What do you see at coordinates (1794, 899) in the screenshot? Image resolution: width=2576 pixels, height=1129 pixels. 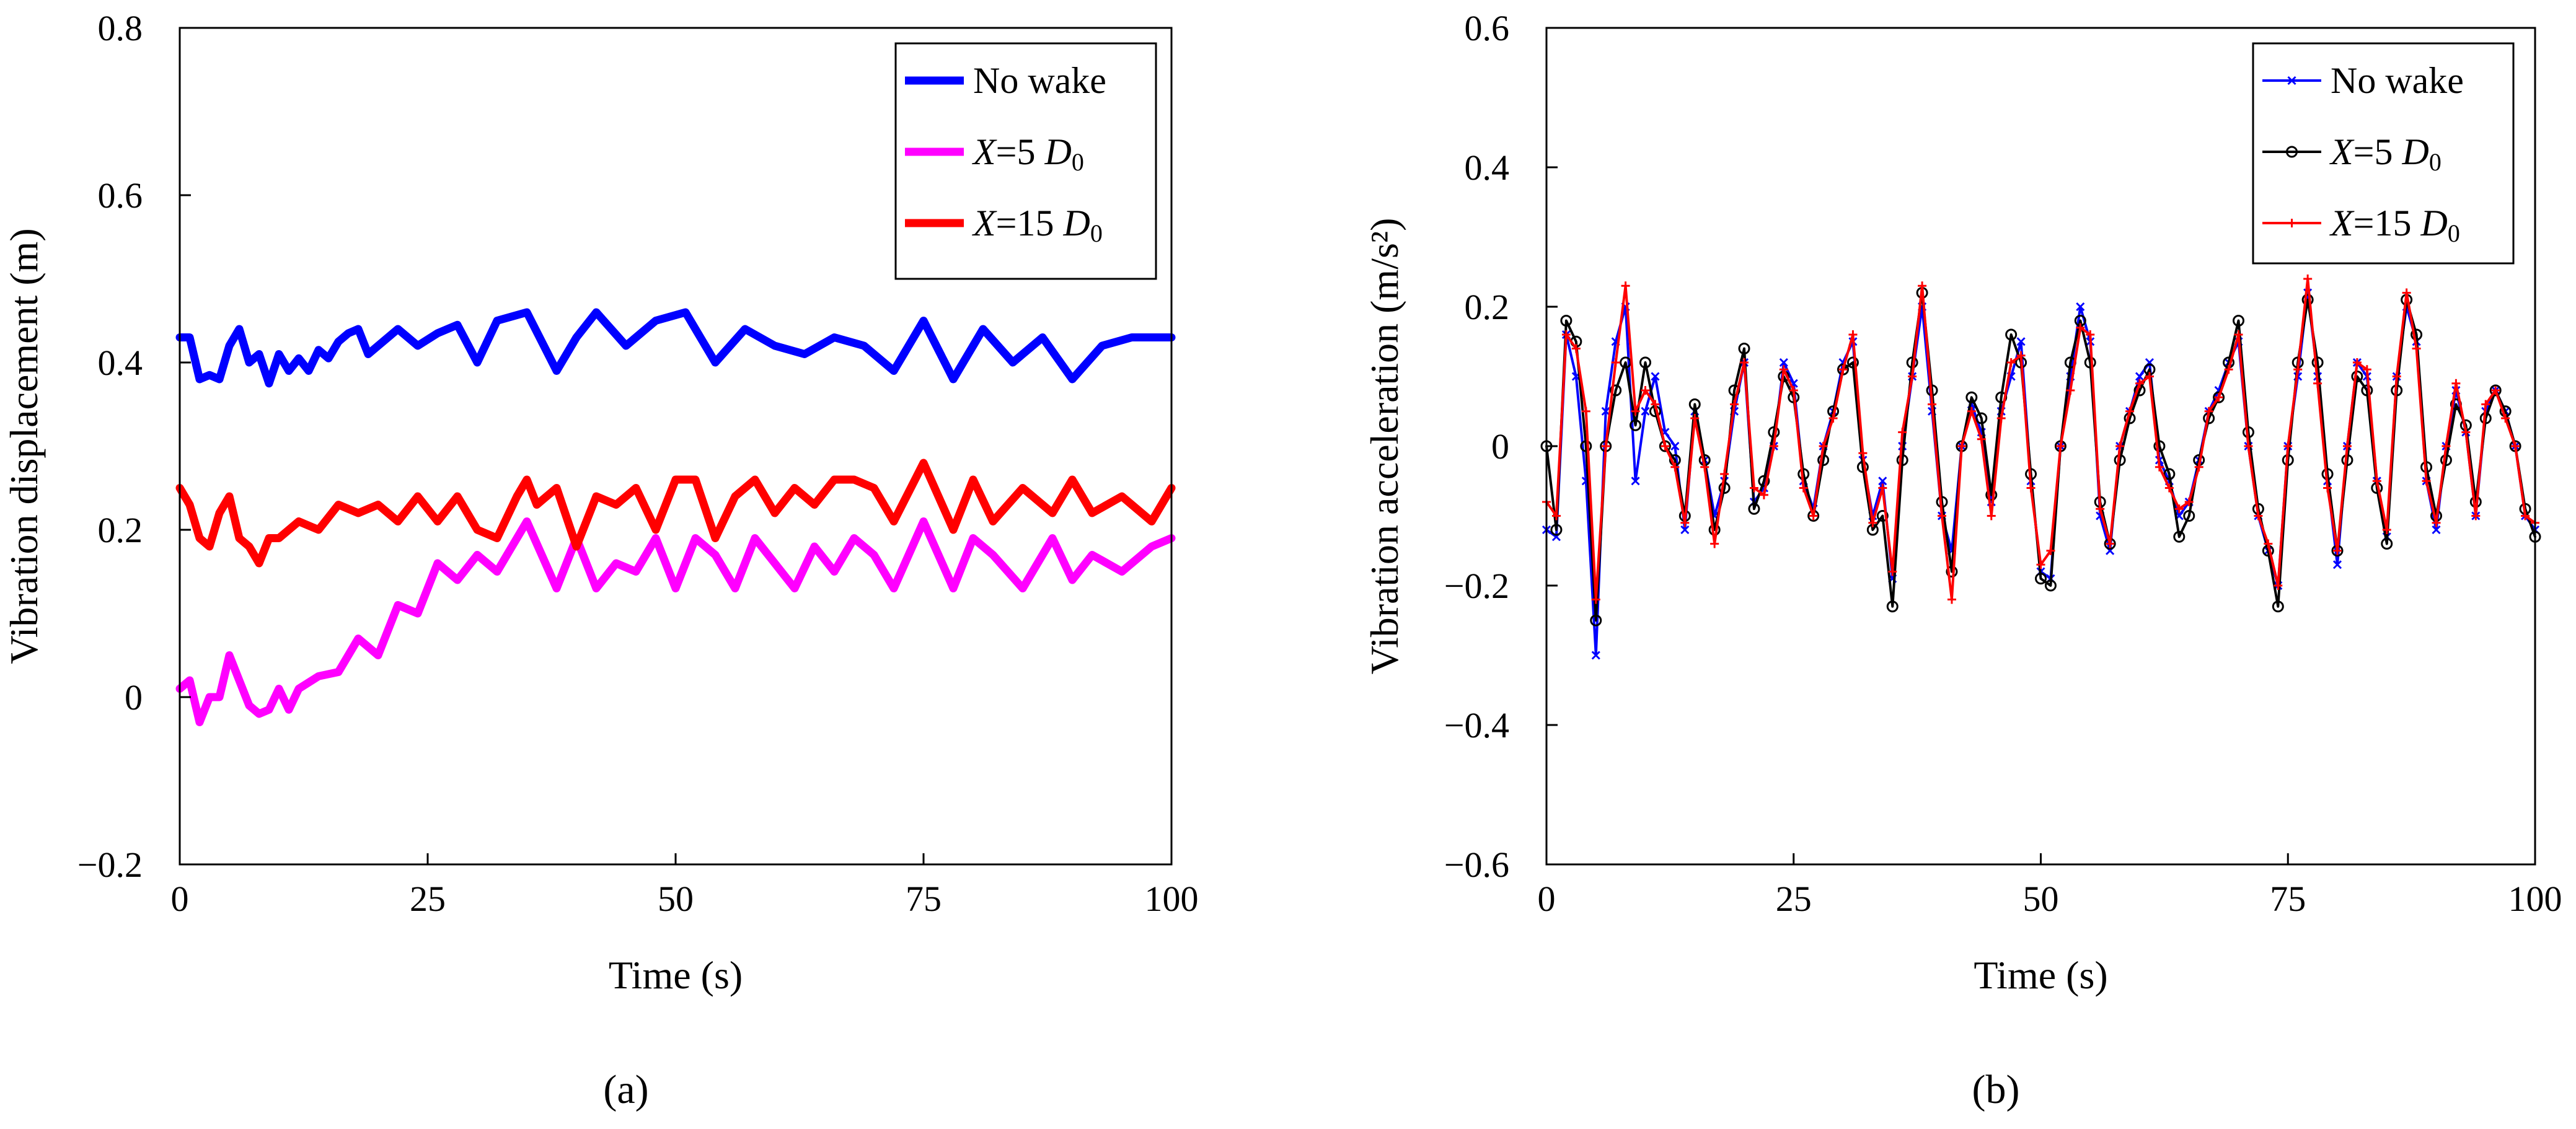 I see `x-tick-label-1-1: 25` at bounding box center [1794, 899].